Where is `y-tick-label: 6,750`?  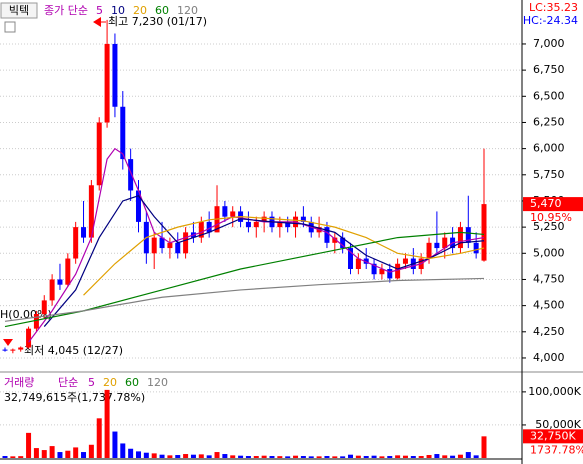 y-tick-label: 6,750 is located at coordinates (549, 69).